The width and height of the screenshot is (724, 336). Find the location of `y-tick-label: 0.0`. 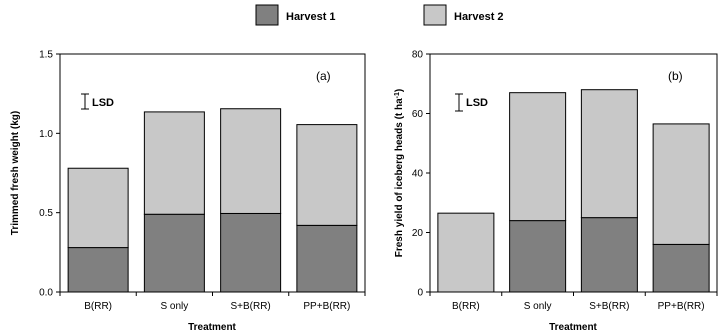

y-tick-label: 0.0 is located at coordinates (46, 293).